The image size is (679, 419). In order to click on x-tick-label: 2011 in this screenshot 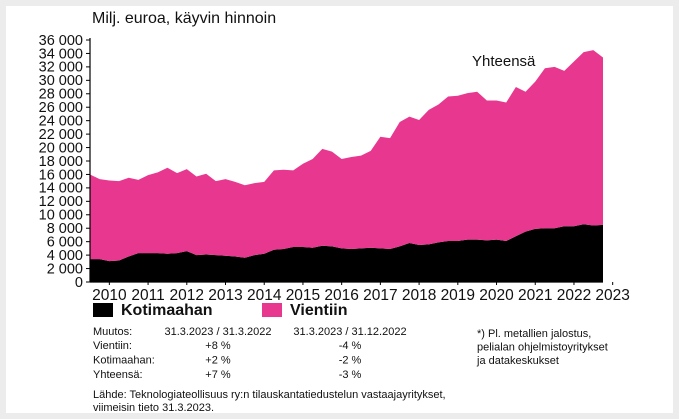, I will do `click(147, 295)`.